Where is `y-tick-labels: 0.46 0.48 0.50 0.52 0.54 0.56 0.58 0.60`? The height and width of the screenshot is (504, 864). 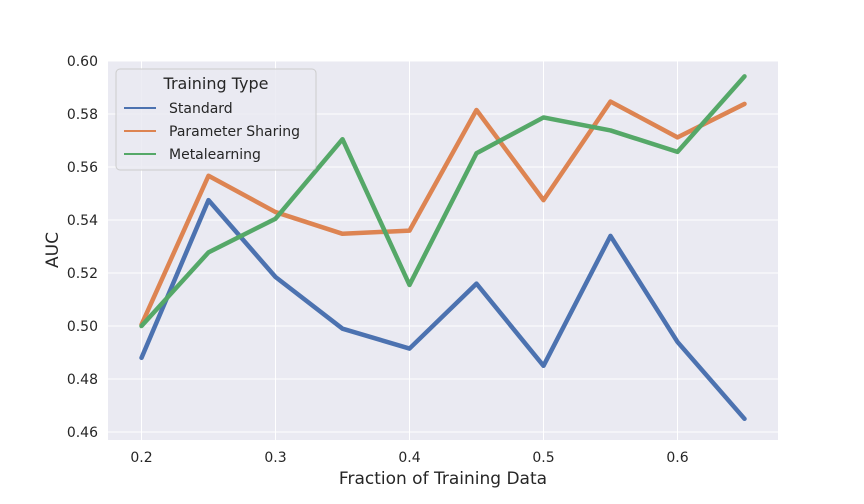 y-tick-labels: 0.46 0.48 0.50 0.52 0.54 0.56 0.58 0.60 is located at coordinates (82, 247).